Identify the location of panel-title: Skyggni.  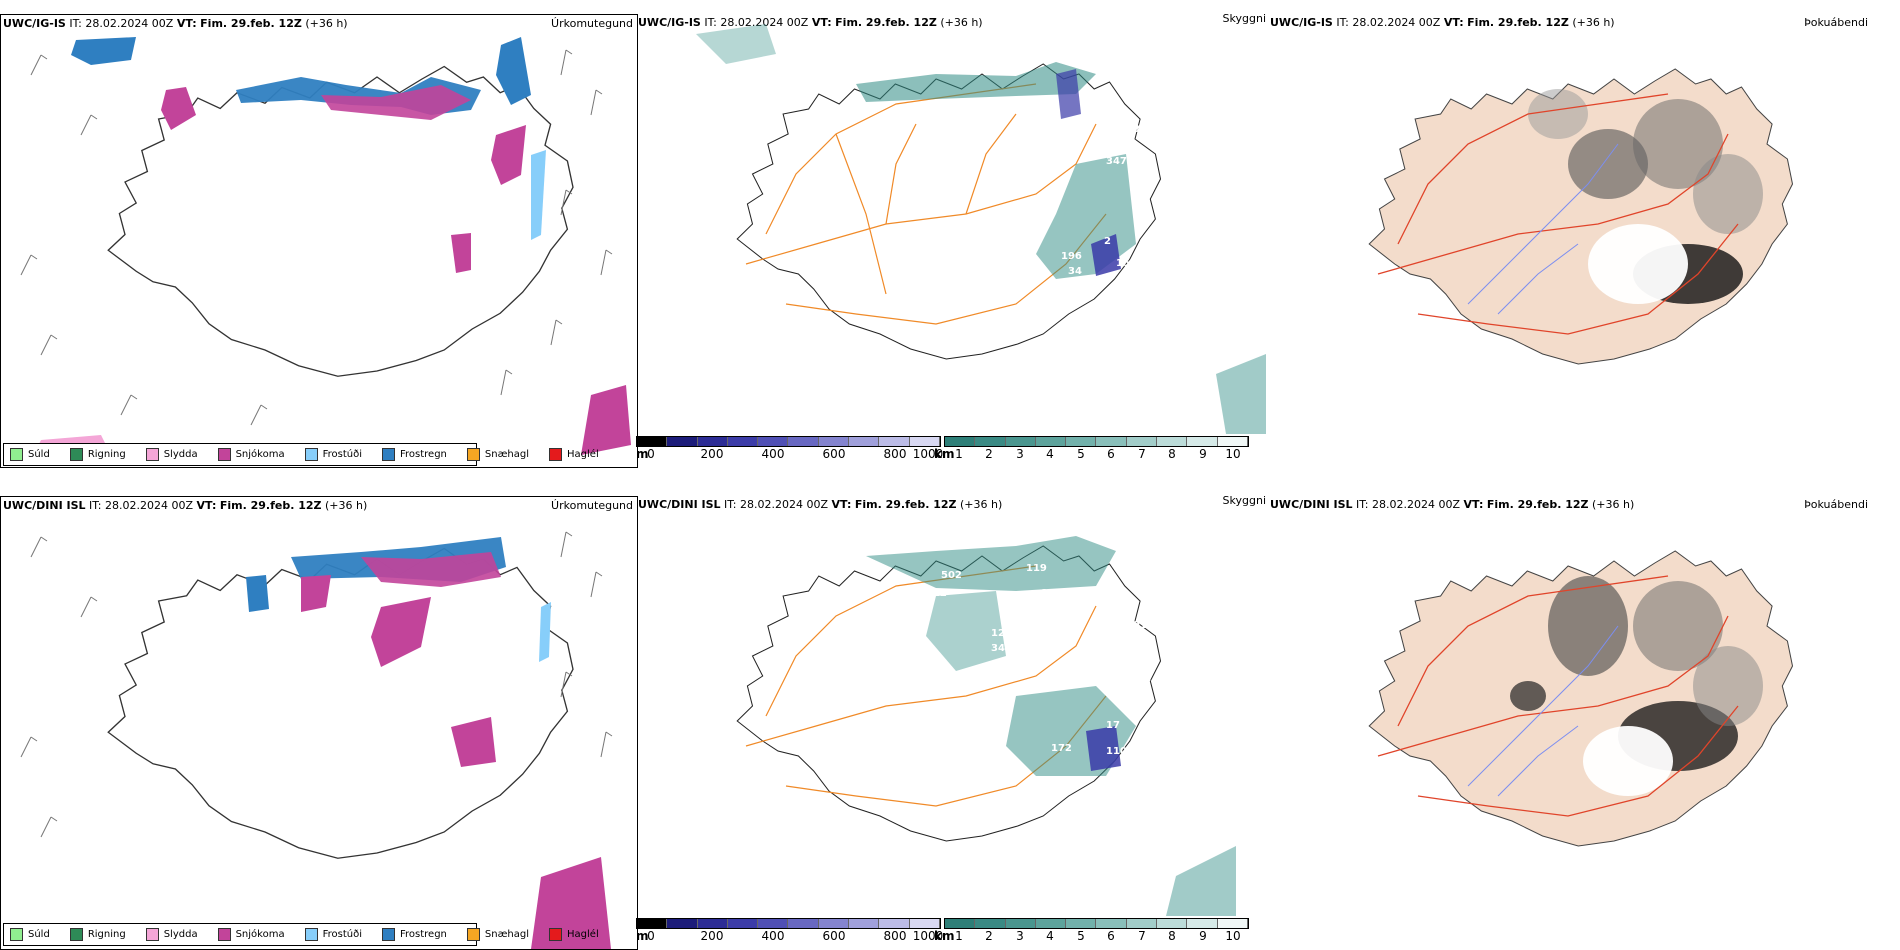
(1244, 19).